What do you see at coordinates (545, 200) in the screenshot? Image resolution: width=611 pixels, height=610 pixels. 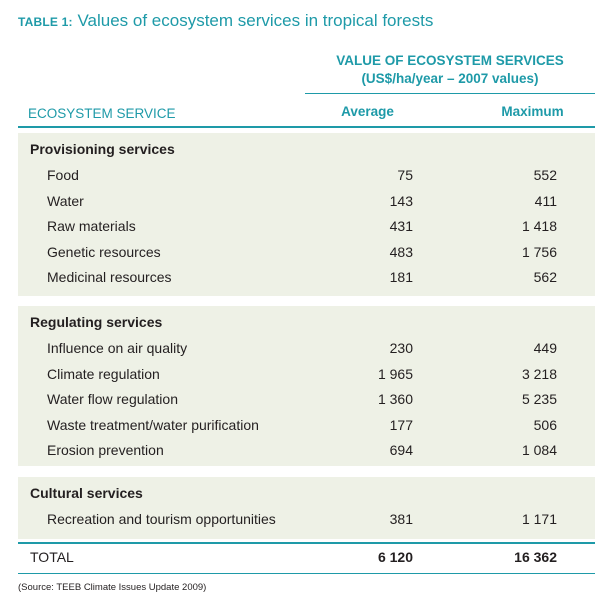 I see `row-maximum: 411` at bounding box center [545, 200].